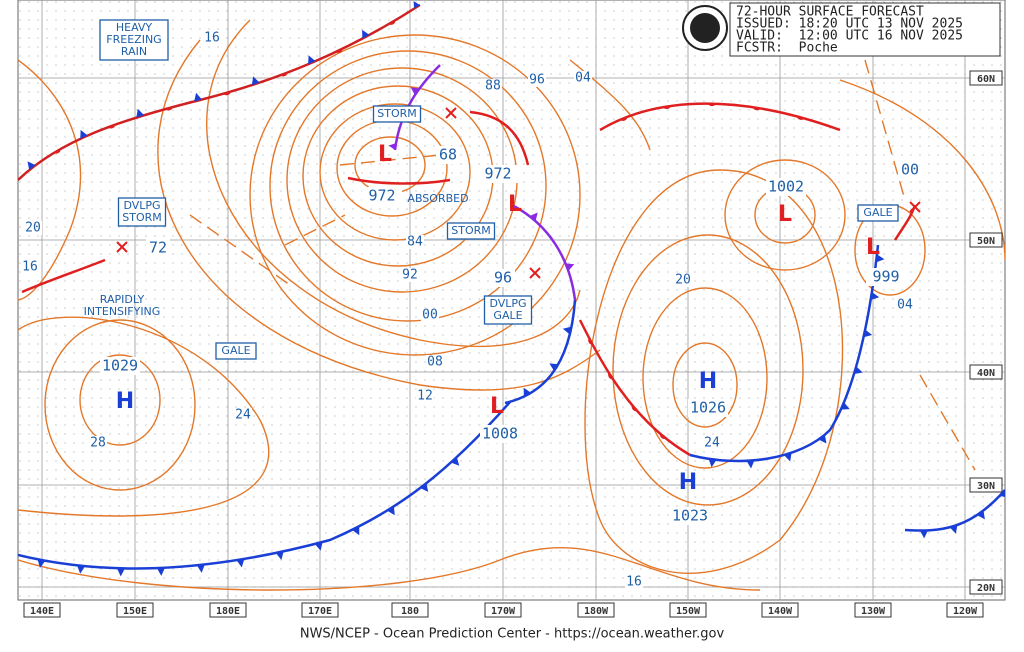 The image size is (1024, 652). Describe the element at coordinates (430, 315) in the screenshot. I see `isobar-label: 00` at that location.